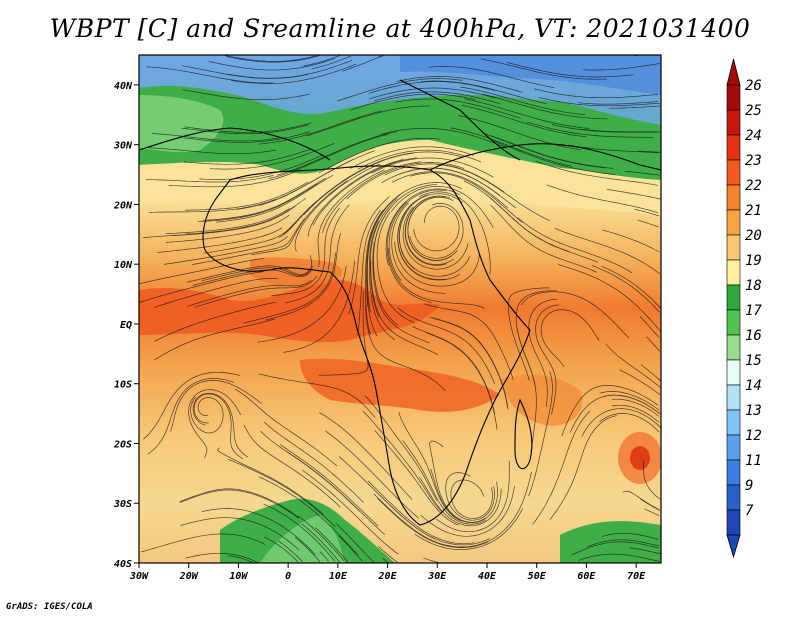 Image resolution: width=800 pixels, height=618 pixels. I want to click on colorbar-label: 7, so click(749, 511).